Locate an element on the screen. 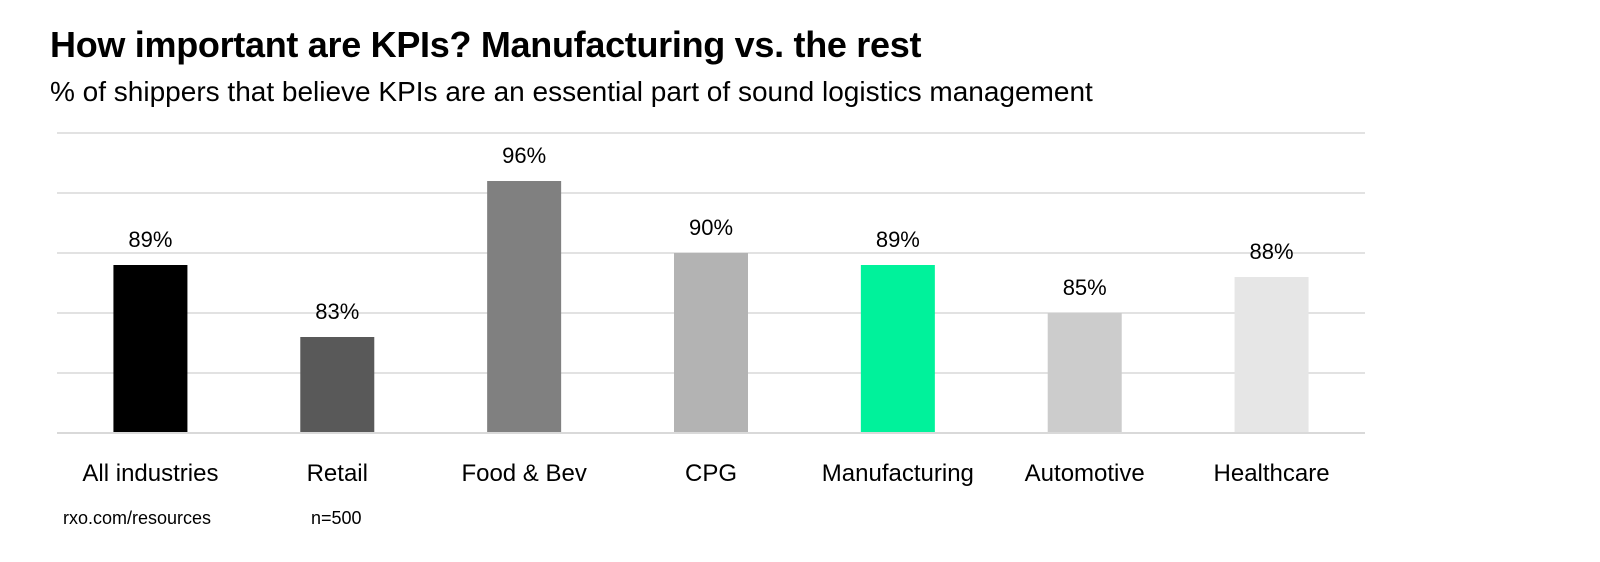 Image resolution: width=1600 pixels, height=562 pixels. category-label: Food & Bev is located at coordinates (523, 473).